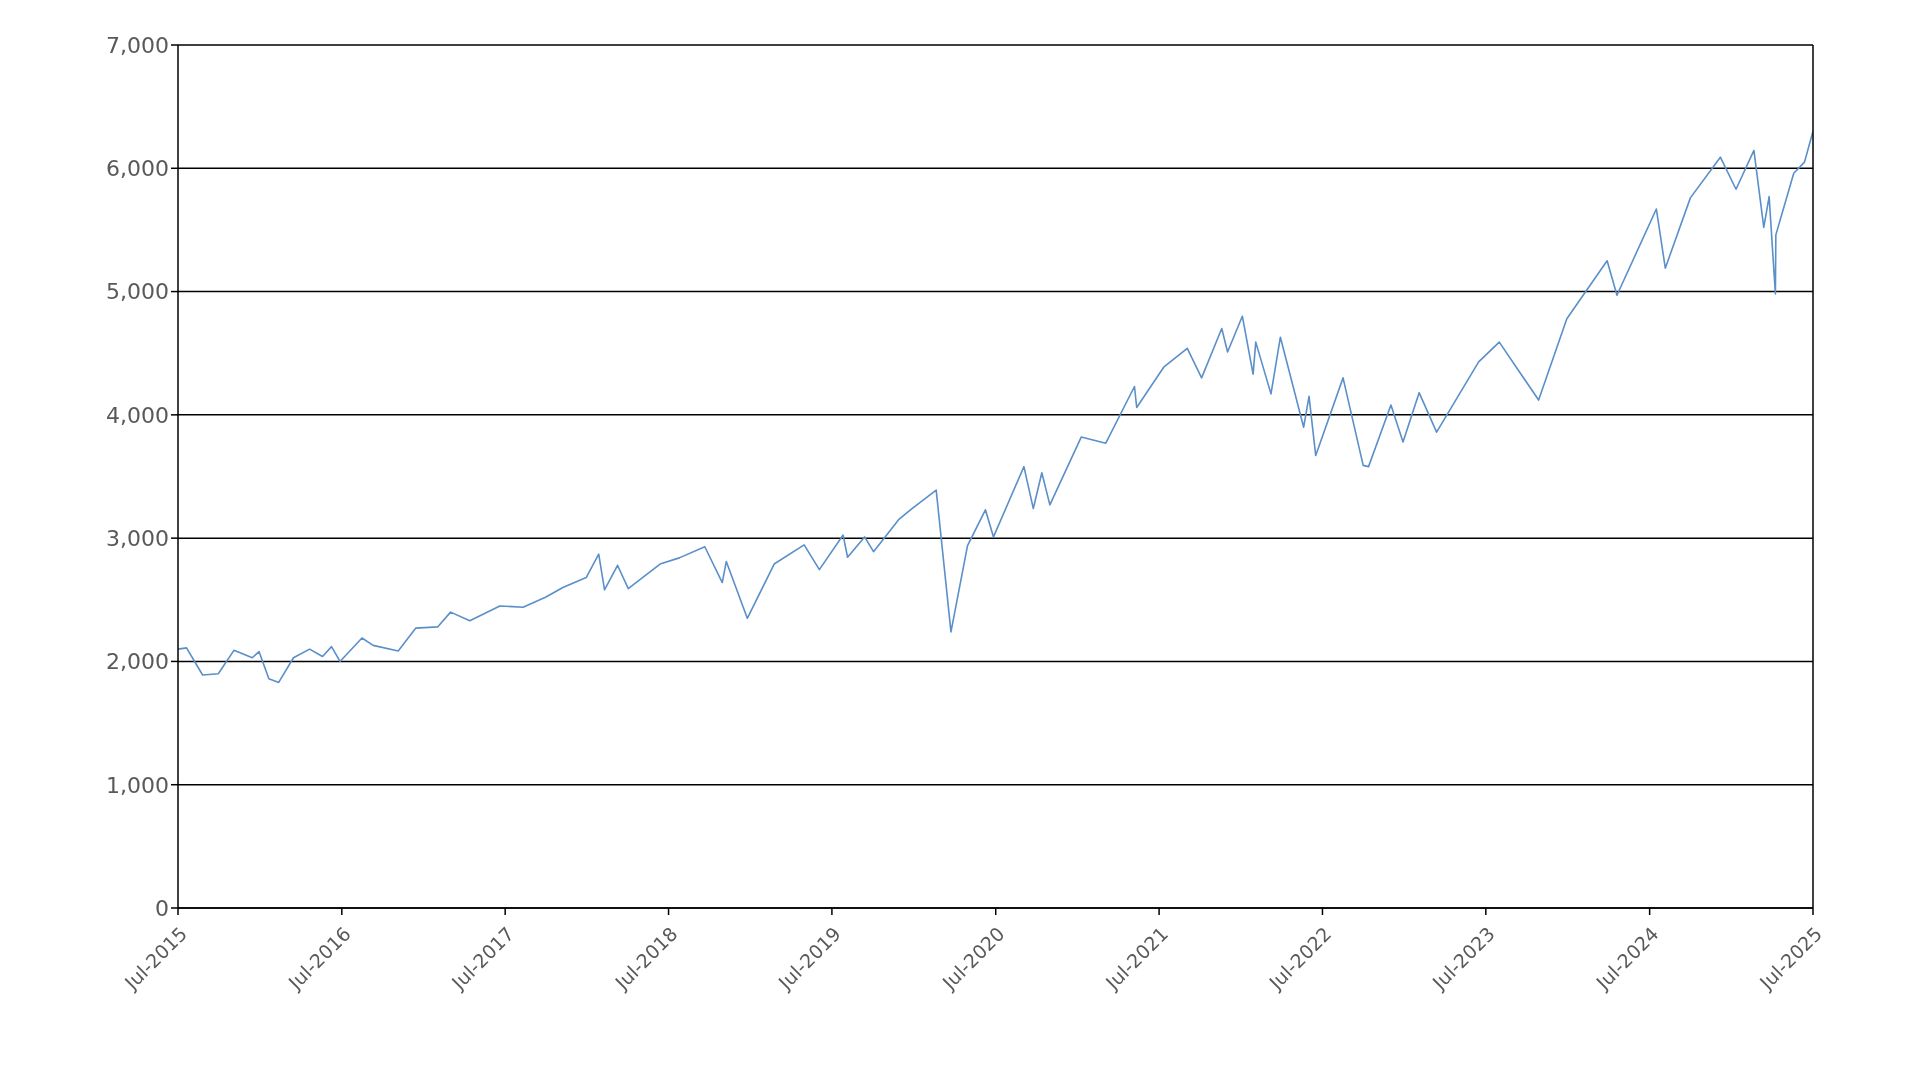 This screenshot has height=1078, width=1918. I want to click on y-tick-label: 5,000, so click(137, 292).